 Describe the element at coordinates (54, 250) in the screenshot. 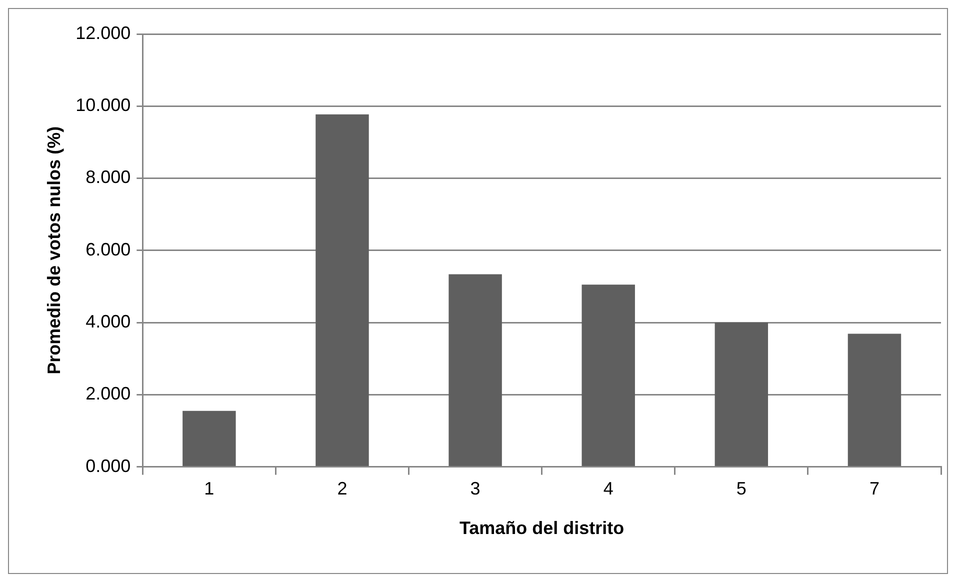

I see `y-axis-title: Promedio de votos nulos (%)` at that location.